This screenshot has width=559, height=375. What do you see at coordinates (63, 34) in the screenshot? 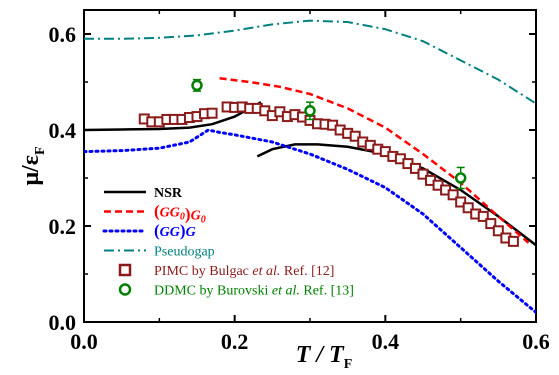
I see `y-tick-label: 0.6` at bounding box center [63, 34].